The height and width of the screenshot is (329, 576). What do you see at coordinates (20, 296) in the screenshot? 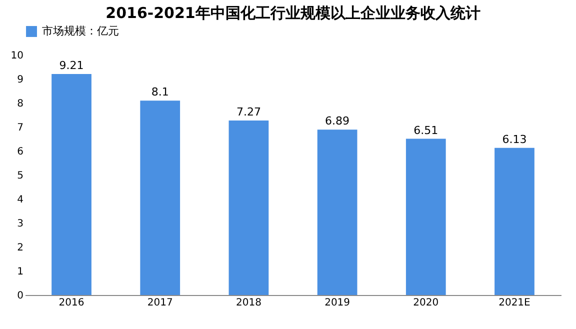
I see `y-tick-label: 0` at bounding box center [20, 296].